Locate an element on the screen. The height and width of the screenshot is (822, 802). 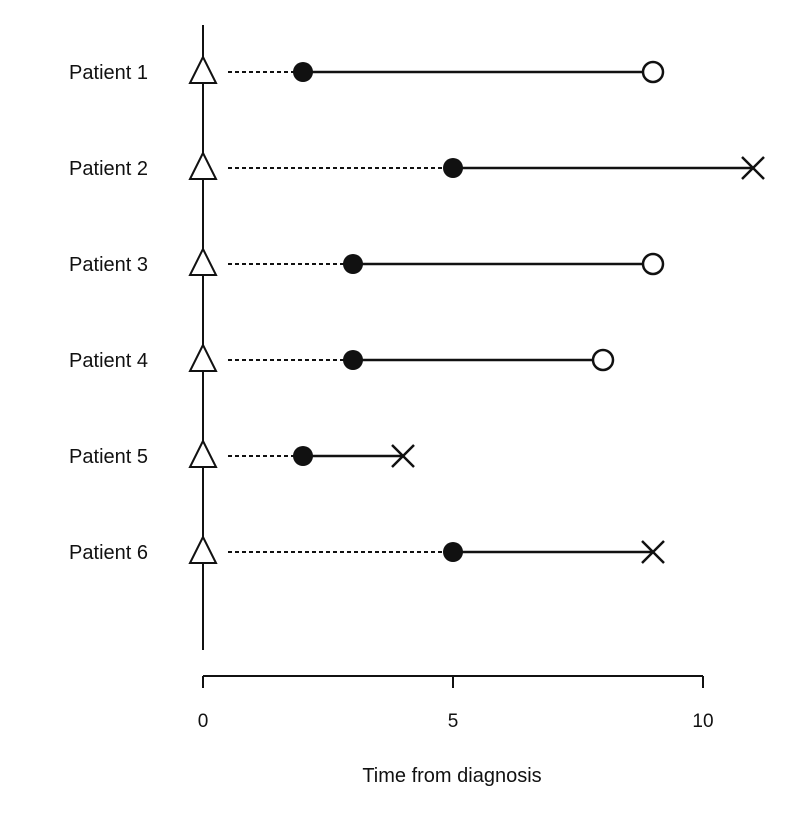
patient-row: Patient 3 is located at coordinates (367, 261).